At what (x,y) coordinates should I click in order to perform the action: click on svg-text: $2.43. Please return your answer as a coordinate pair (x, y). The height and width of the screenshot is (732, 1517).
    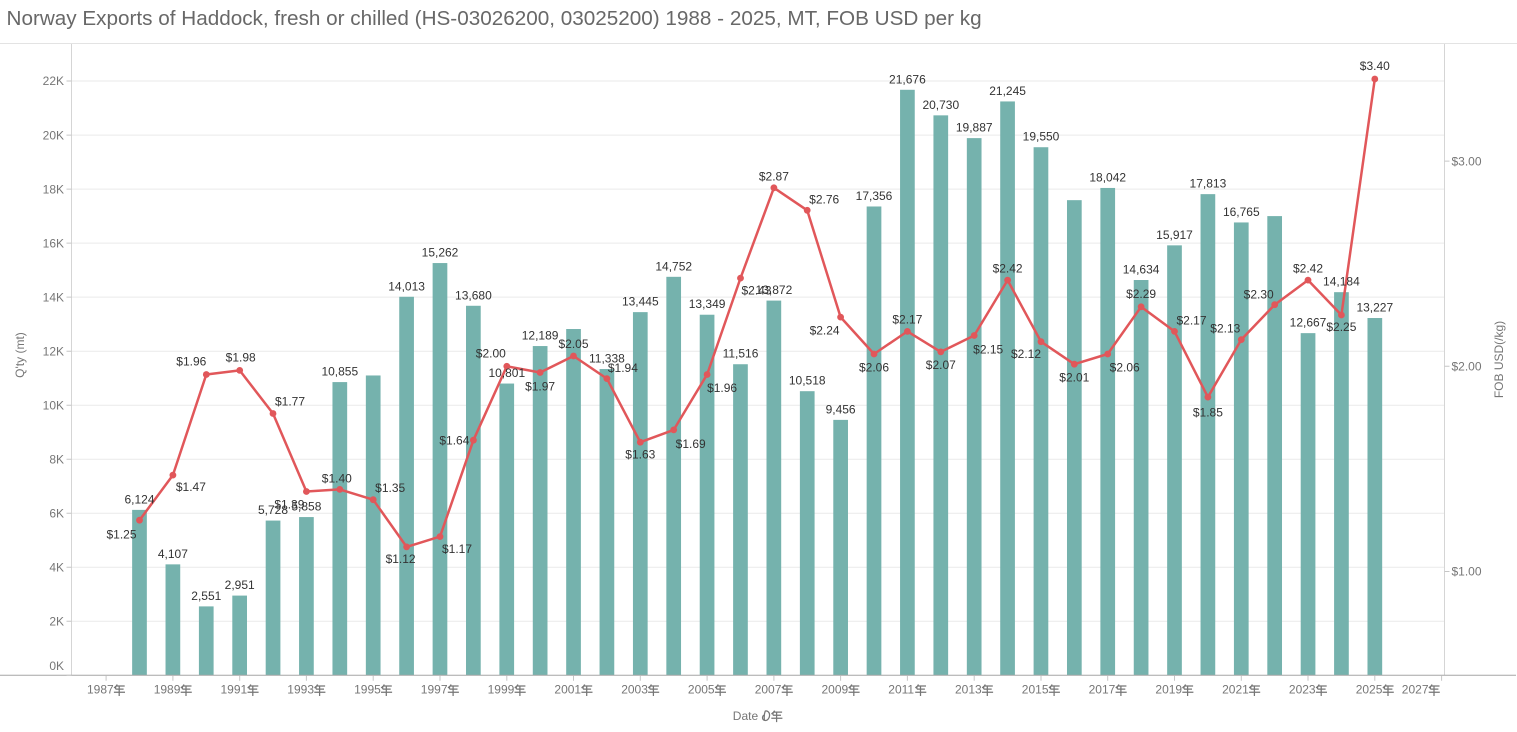
    Looking at the image, I should click on (756, 290).